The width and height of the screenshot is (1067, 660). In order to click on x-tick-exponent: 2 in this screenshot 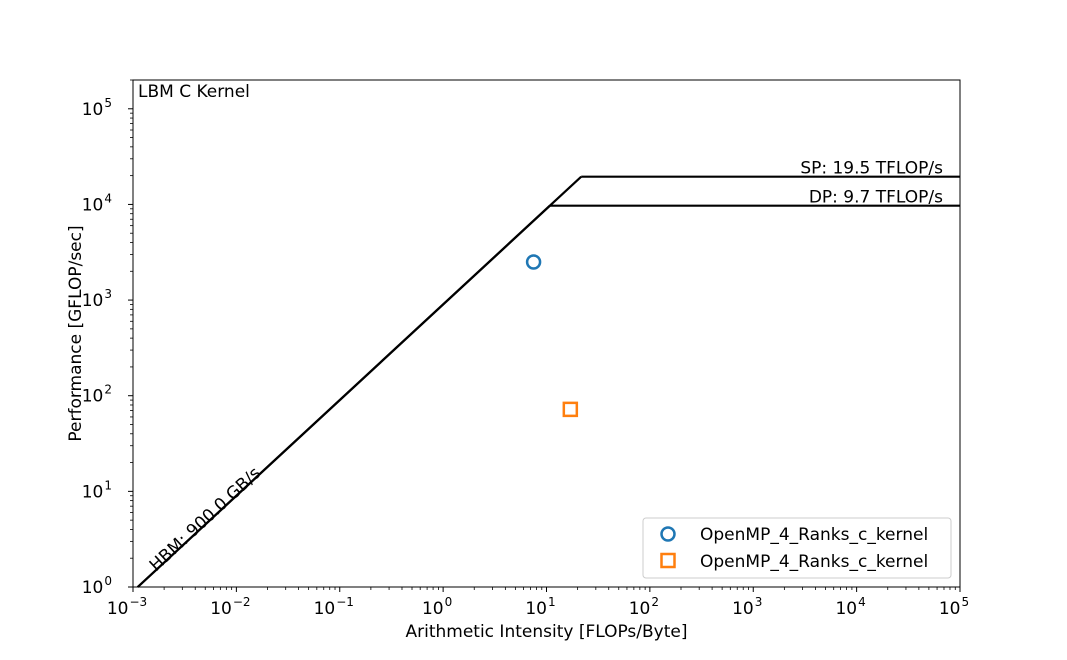, I will do `click(655, 602)`.